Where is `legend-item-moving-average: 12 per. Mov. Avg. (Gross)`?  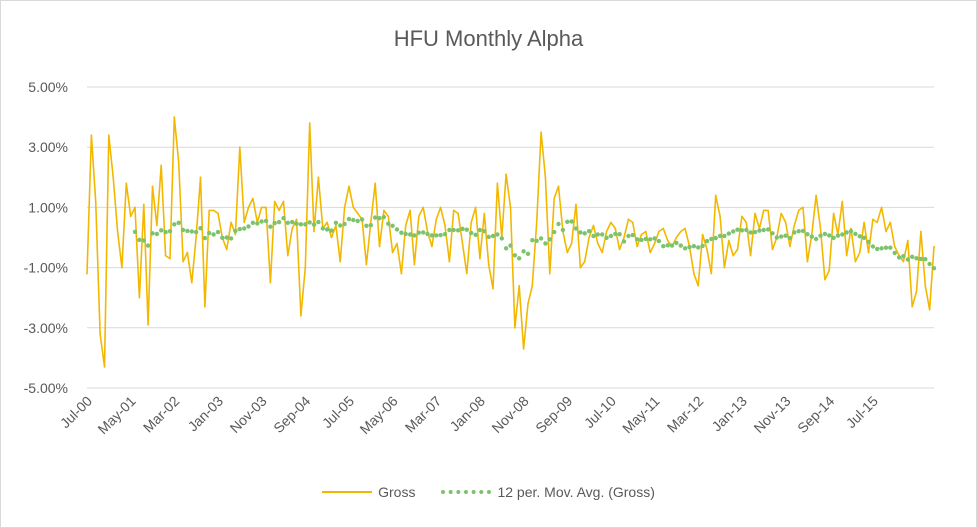 legend-item-moving-average: 12 per. Mov. Avg. (Gross) is located at coordinates (548, 492).